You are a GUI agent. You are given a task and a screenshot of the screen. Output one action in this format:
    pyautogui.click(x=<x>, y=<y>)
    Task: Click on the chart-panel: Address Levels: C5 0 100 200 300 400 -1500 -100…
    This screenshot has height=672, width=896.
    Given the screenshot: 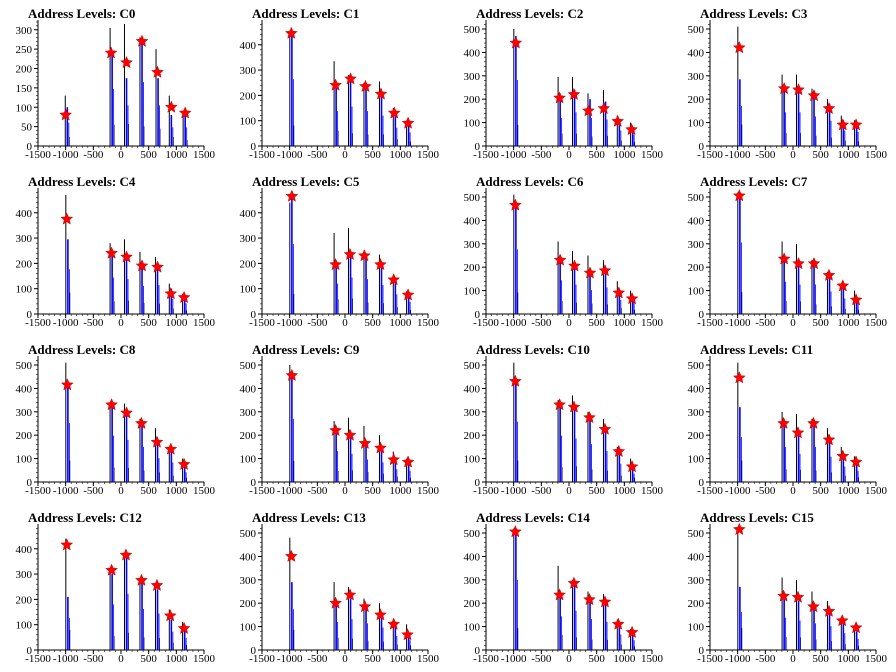 What is the action you would take?
    pyautogui.click(x=336, y=252)
    